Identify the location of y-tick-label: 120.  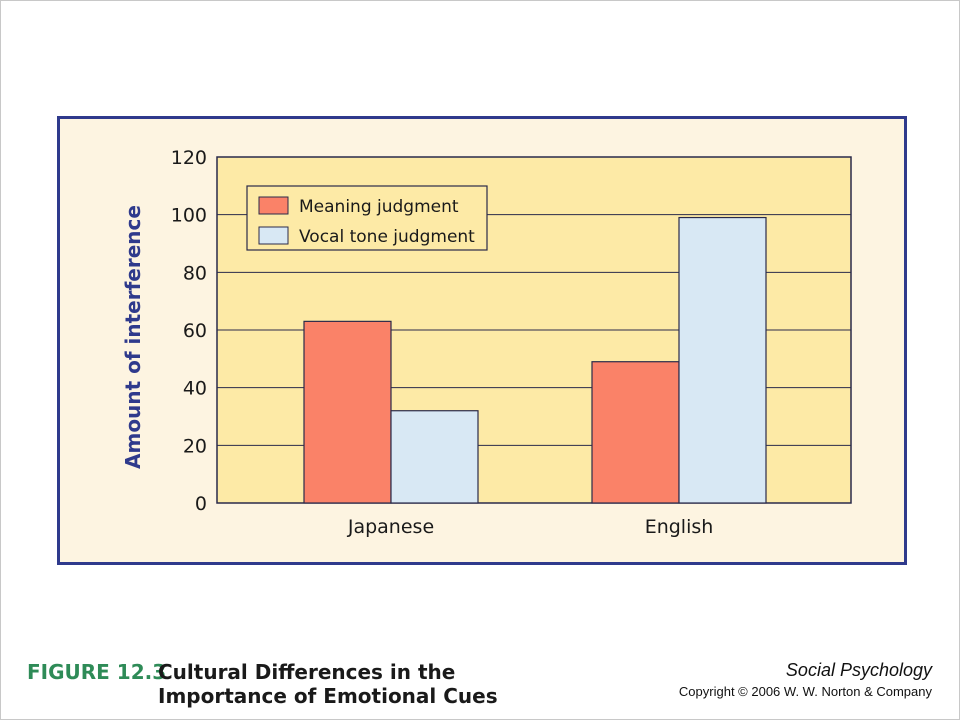
(189, 158).